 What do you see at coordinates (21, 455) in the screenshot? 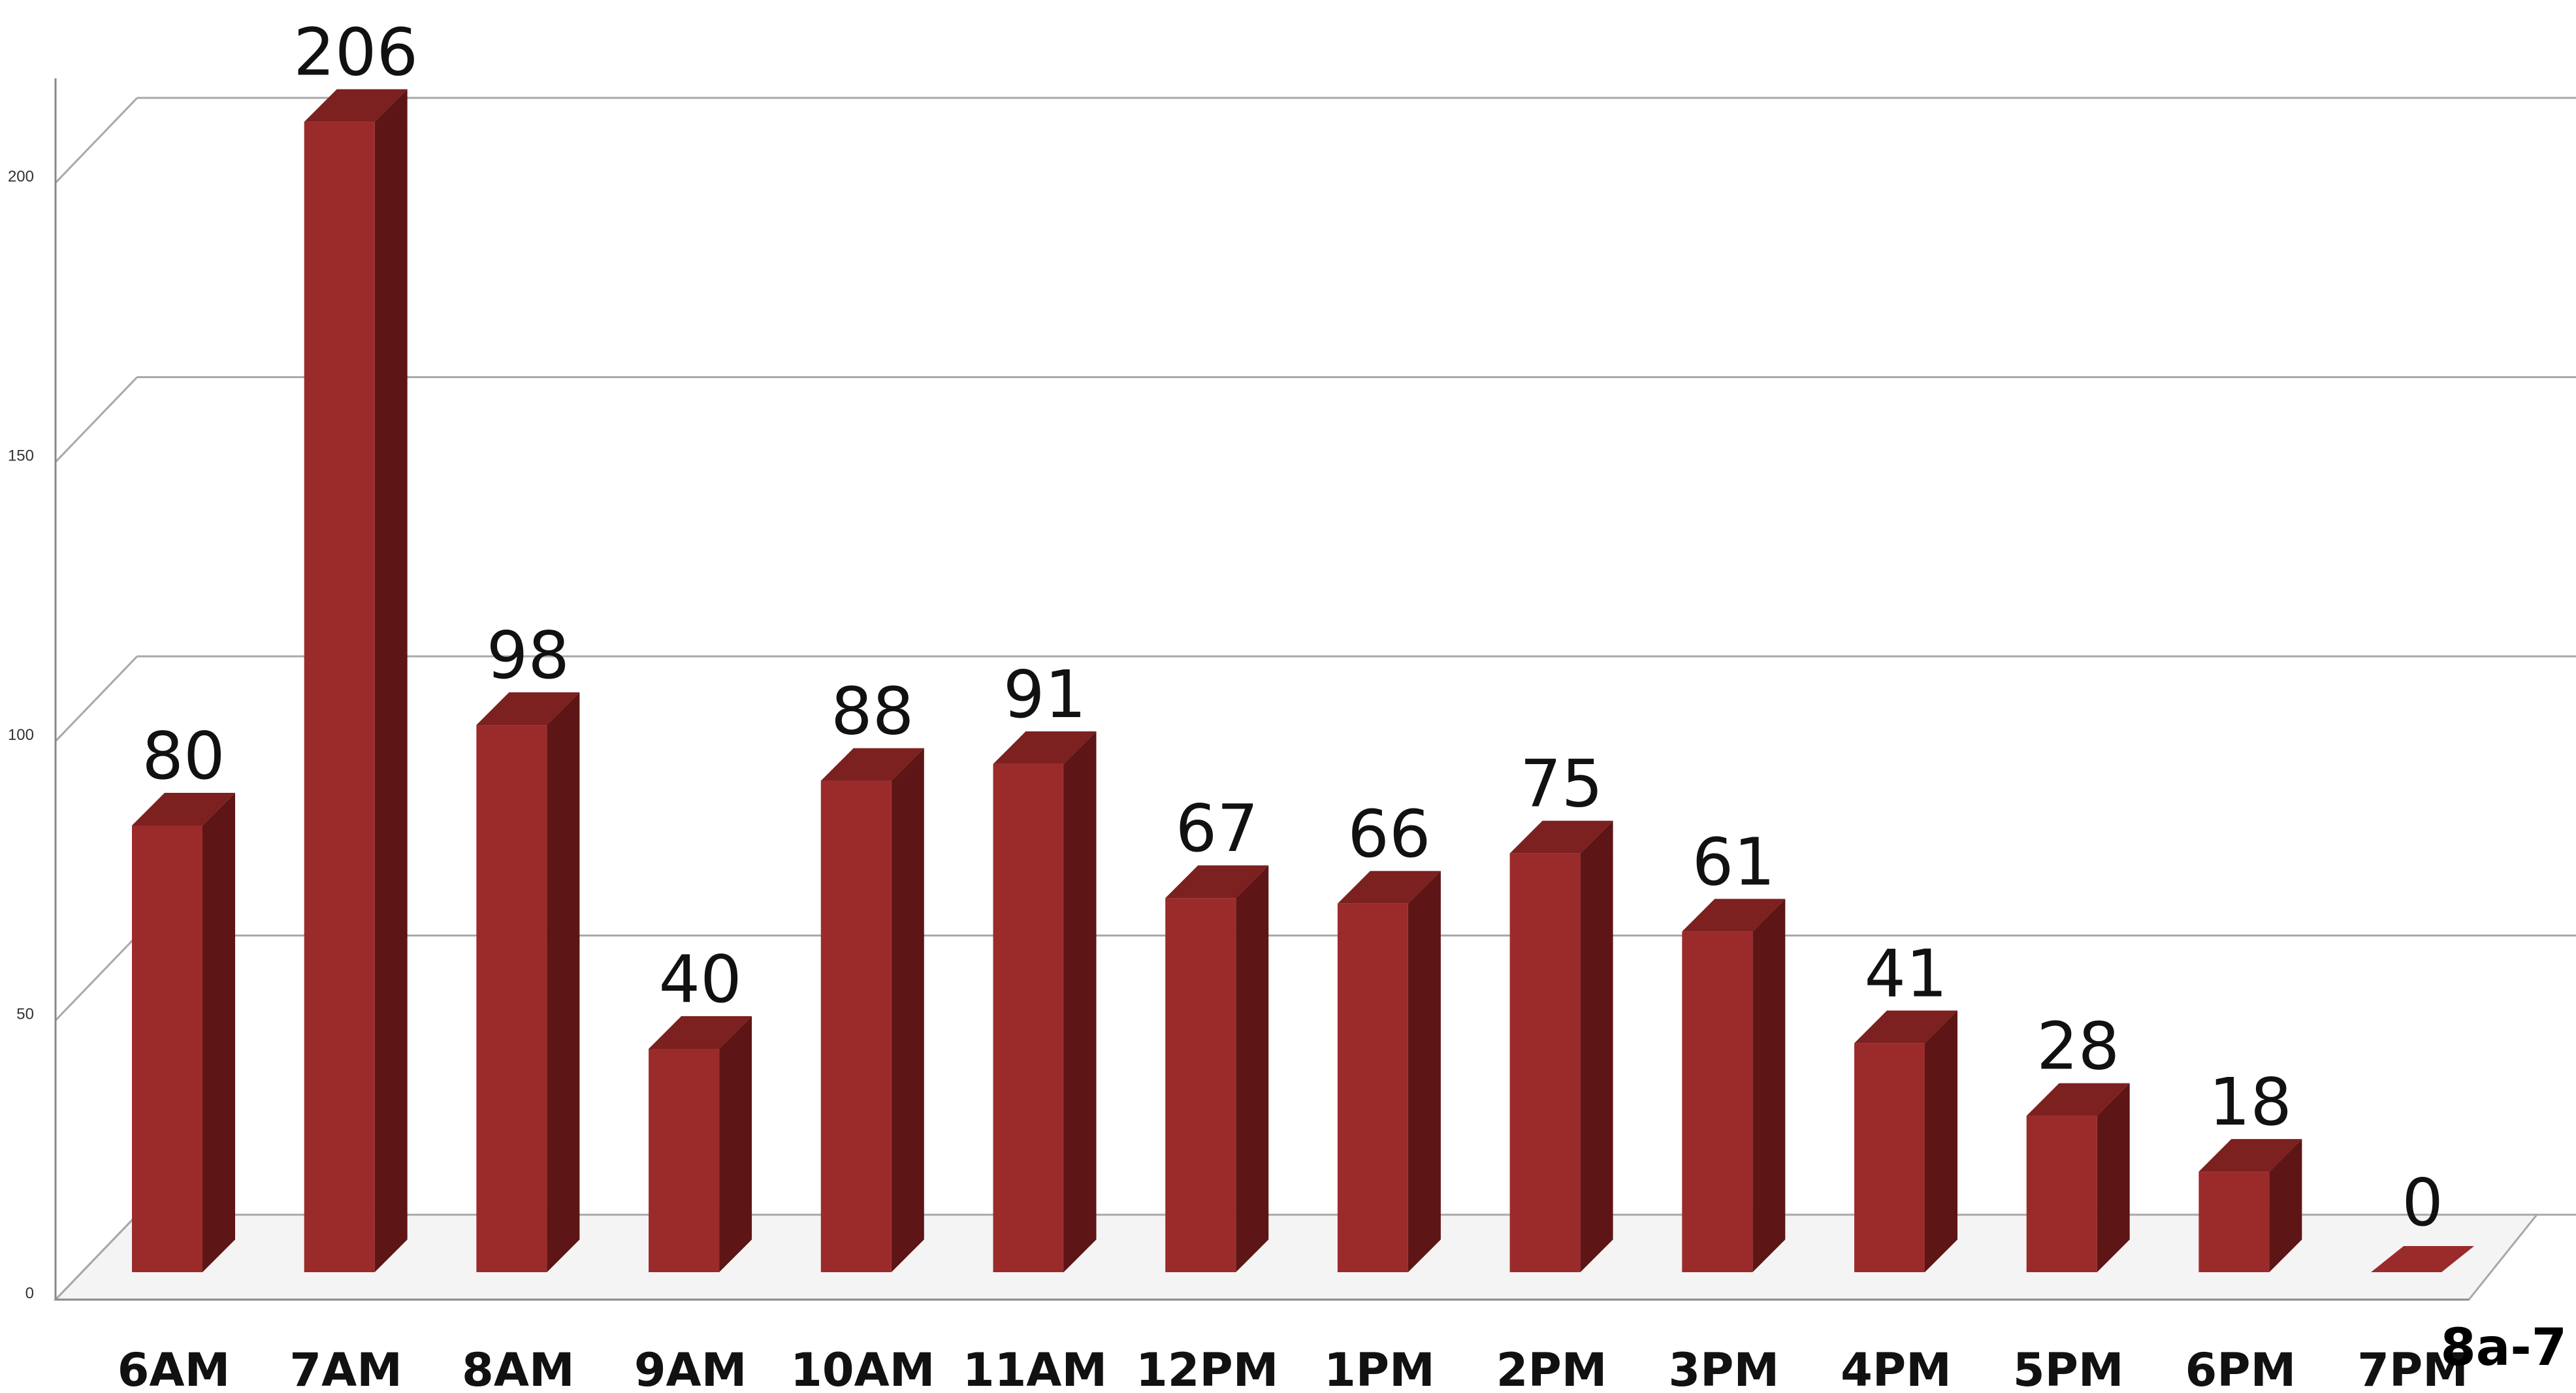
I see `y-tick-label: 150` at bounding box center [21, 455].